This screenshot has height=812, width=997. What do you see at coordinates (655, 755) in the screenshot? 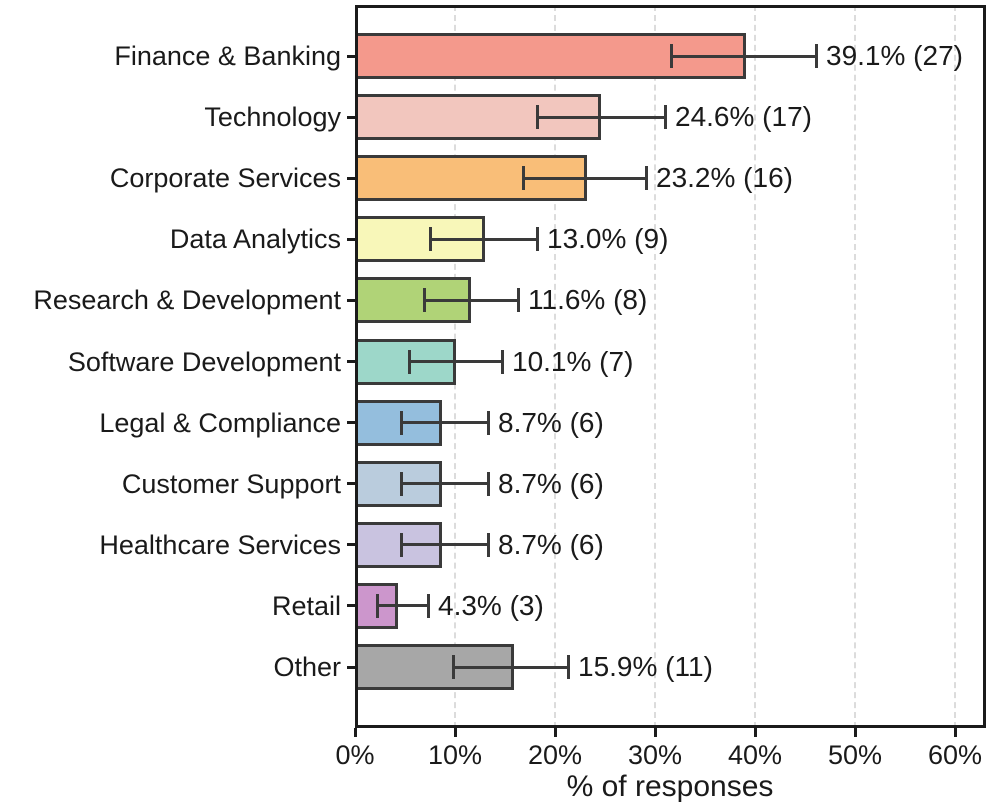
I see `x-tick-label: 30%` at bounding box center [655, 755].